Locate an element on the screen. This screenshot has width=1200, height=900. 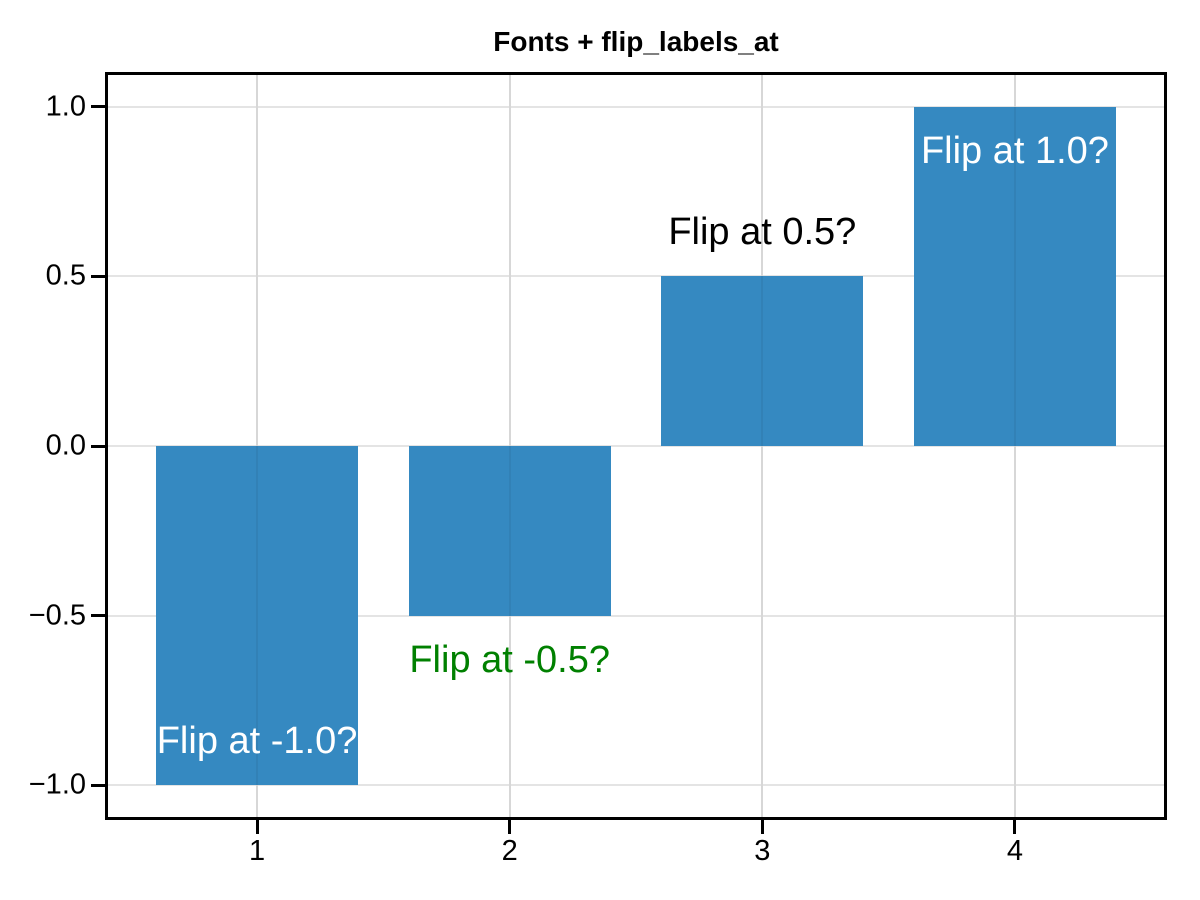
bar-value-label: Flip at 1.0? is located at coordinates (1014, 150).